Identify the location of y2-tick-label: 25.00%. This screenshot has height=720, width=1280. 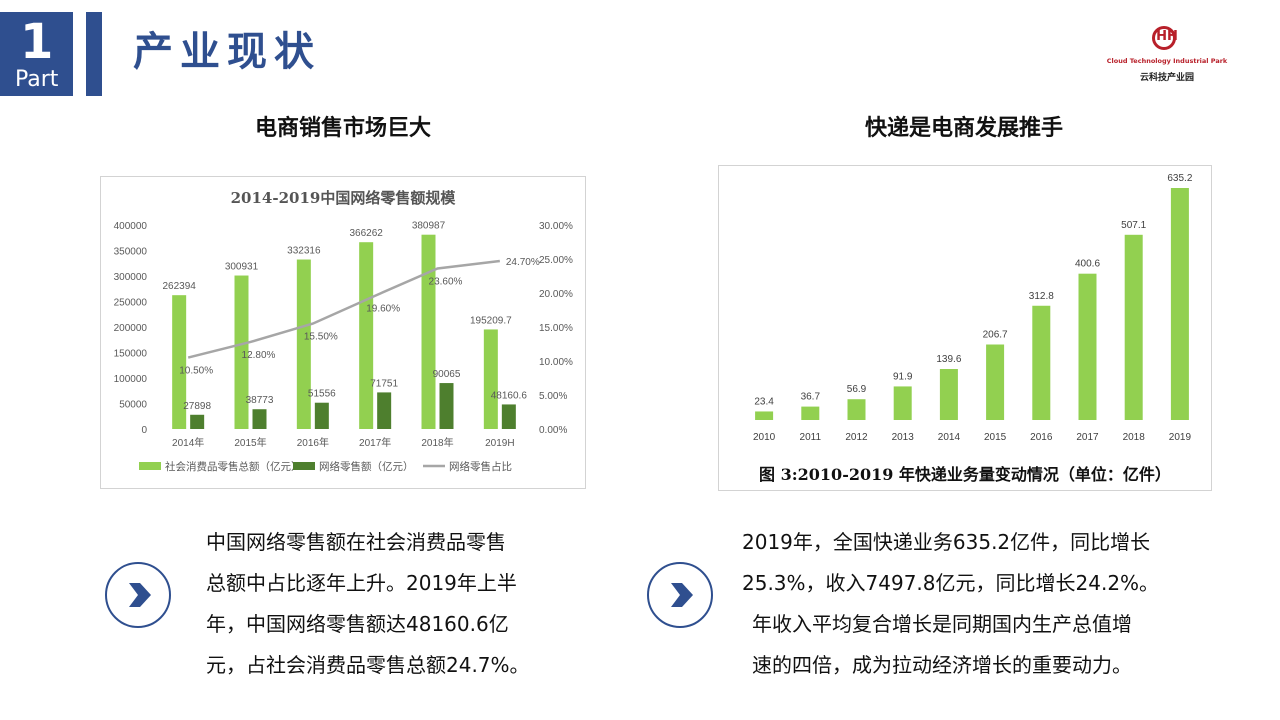
(556, 260).